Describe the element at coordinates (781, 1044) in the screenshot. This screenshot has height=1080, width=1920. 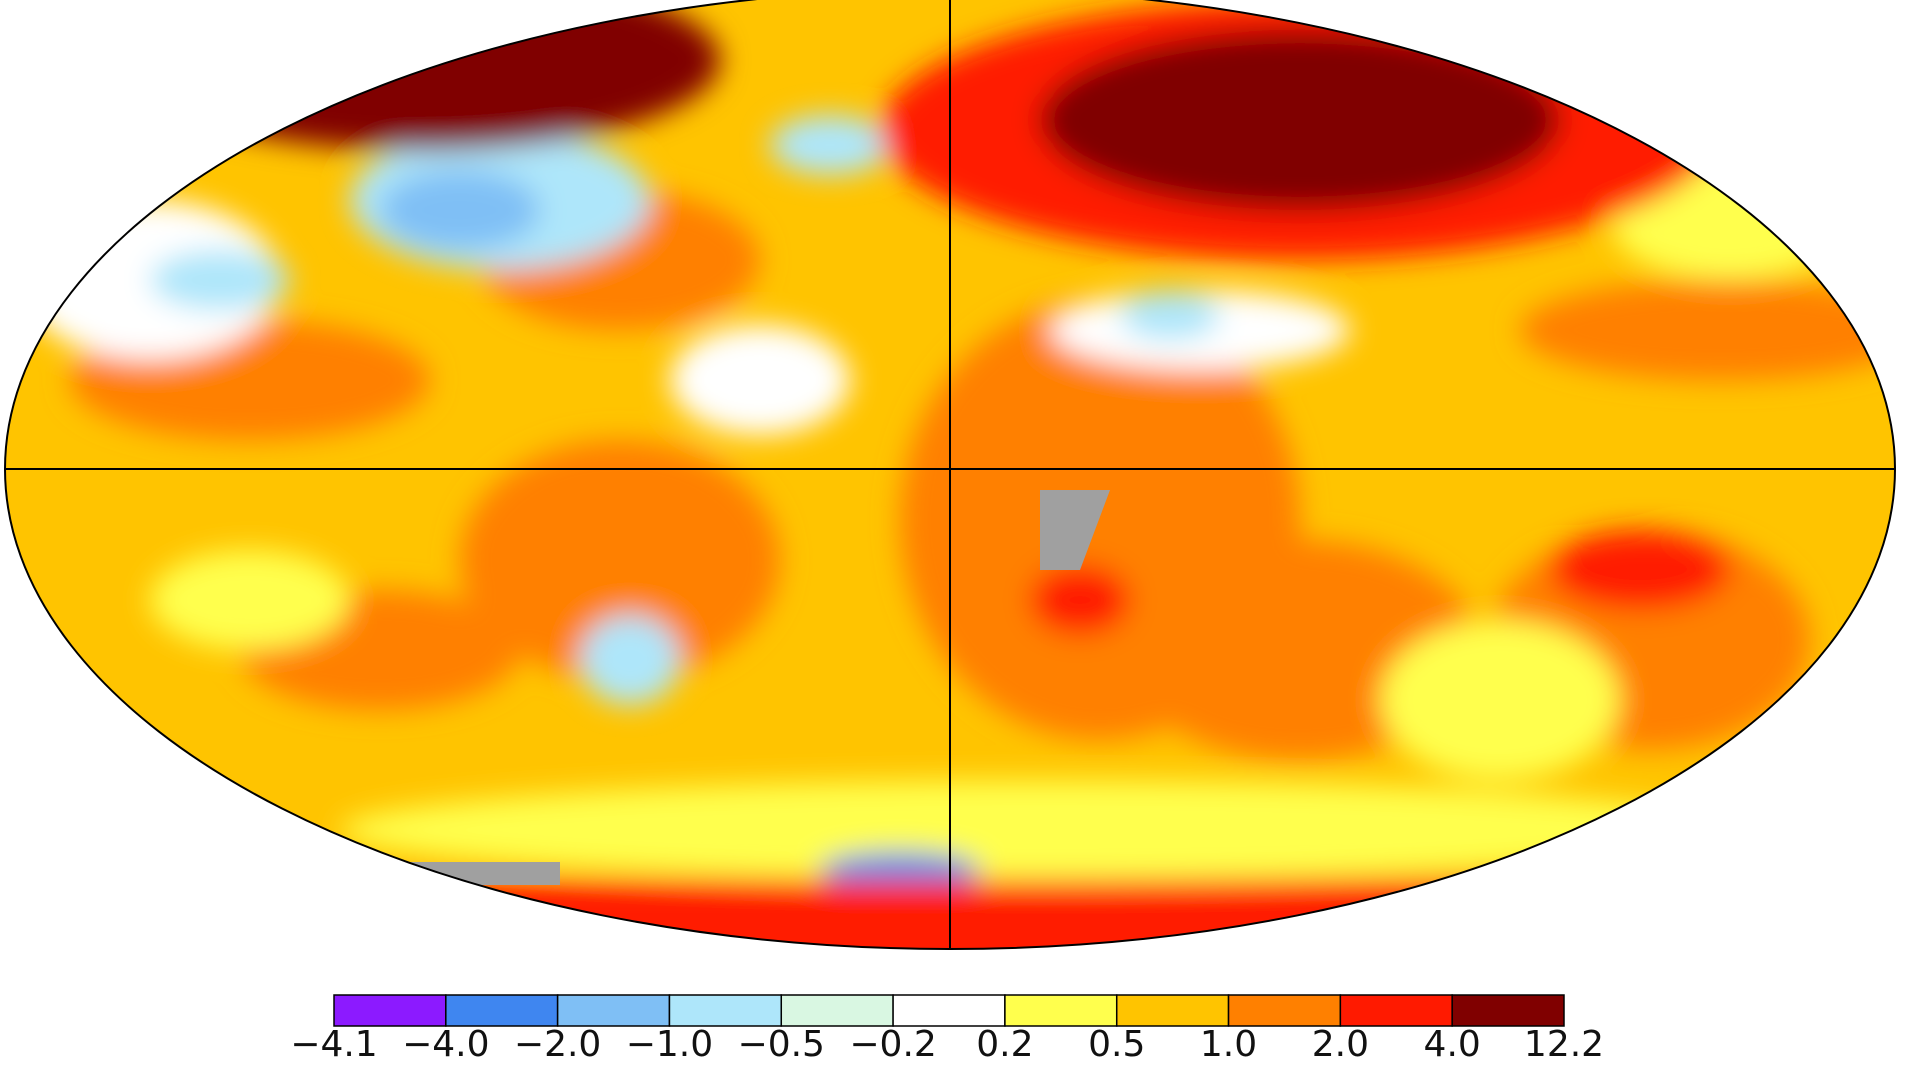
I see `colorbar-tick-label: −0.5` at that location.